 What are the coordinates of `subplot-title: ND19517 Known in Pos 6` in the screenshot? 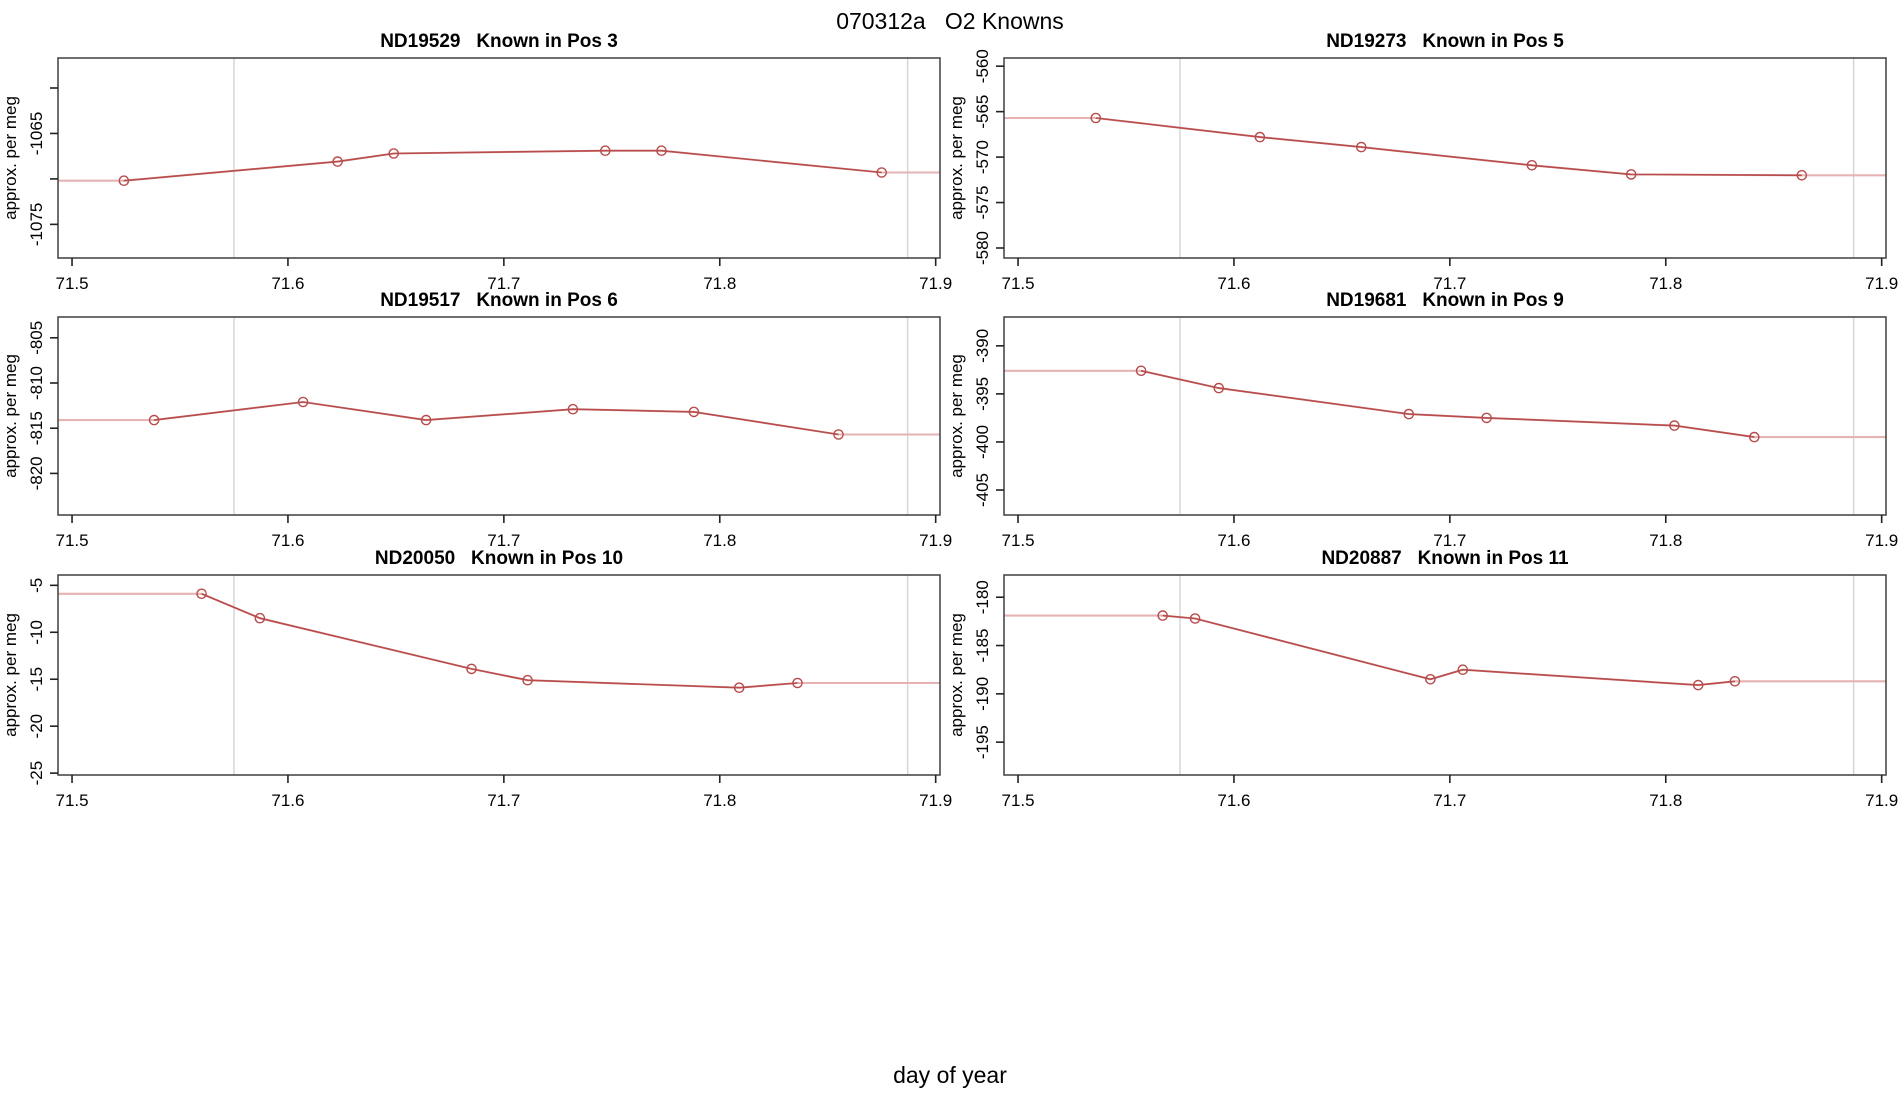 It's located at (499, 300).